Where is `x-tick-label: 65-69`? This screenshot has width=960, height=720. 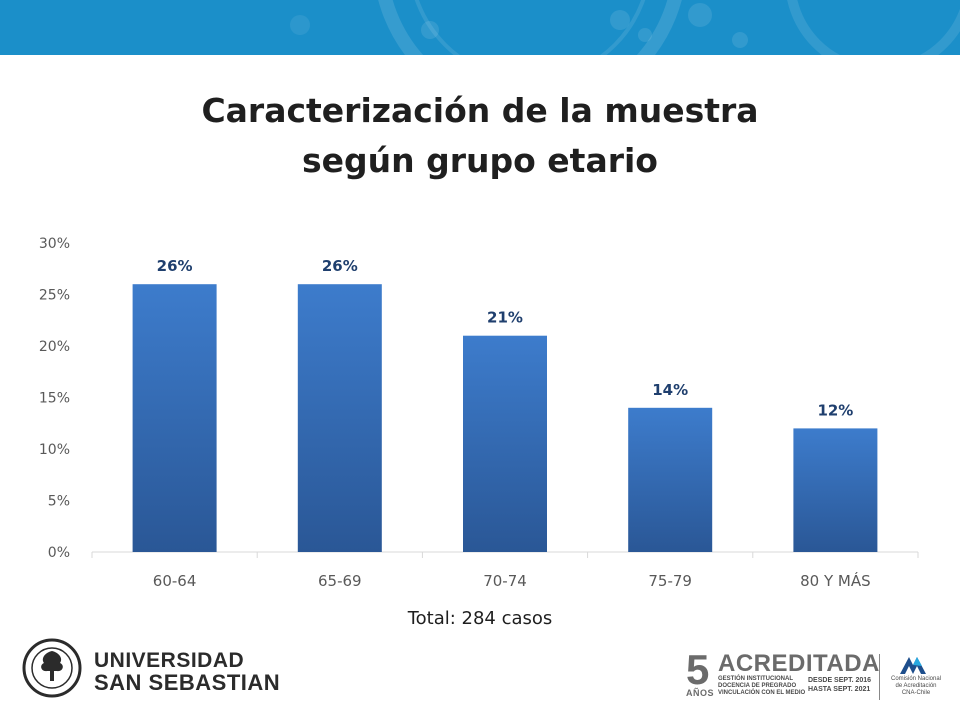 x-tick-label: 65-69 is located at coordinates (340, 581).